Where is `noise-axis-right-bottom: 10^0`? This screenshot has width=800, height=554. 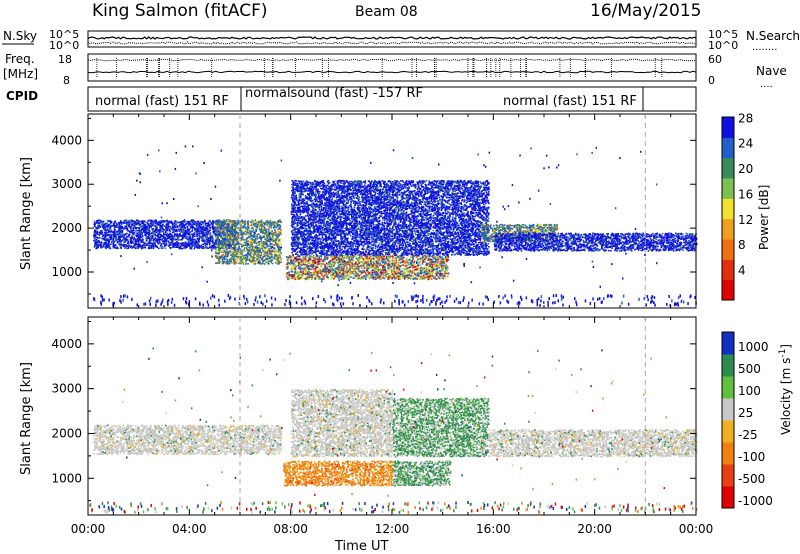 noise-axis-right-bottom: 10^0 is located at coordinates (723, 45).